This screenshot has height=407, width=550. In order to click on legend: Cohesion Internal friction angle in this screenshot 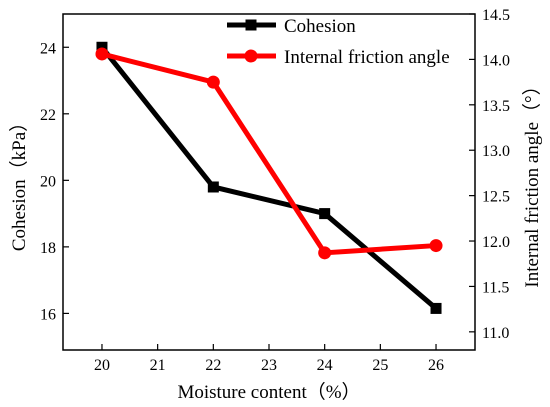, I will do `click(338, 42)`.